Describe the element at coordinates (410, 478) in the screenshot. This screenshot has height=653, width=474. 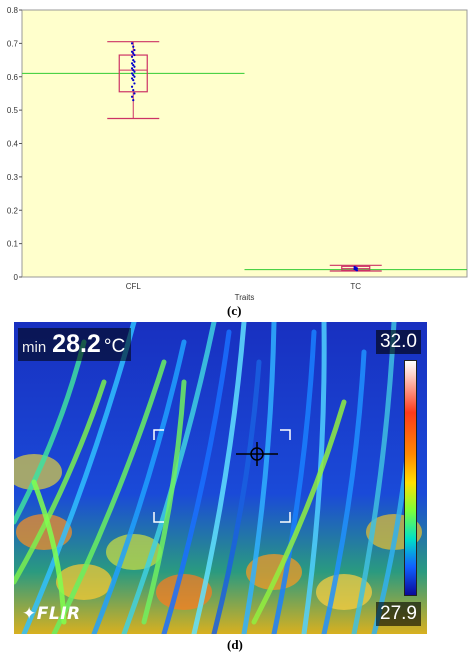
I see `temperature-scale-bar` at that location.